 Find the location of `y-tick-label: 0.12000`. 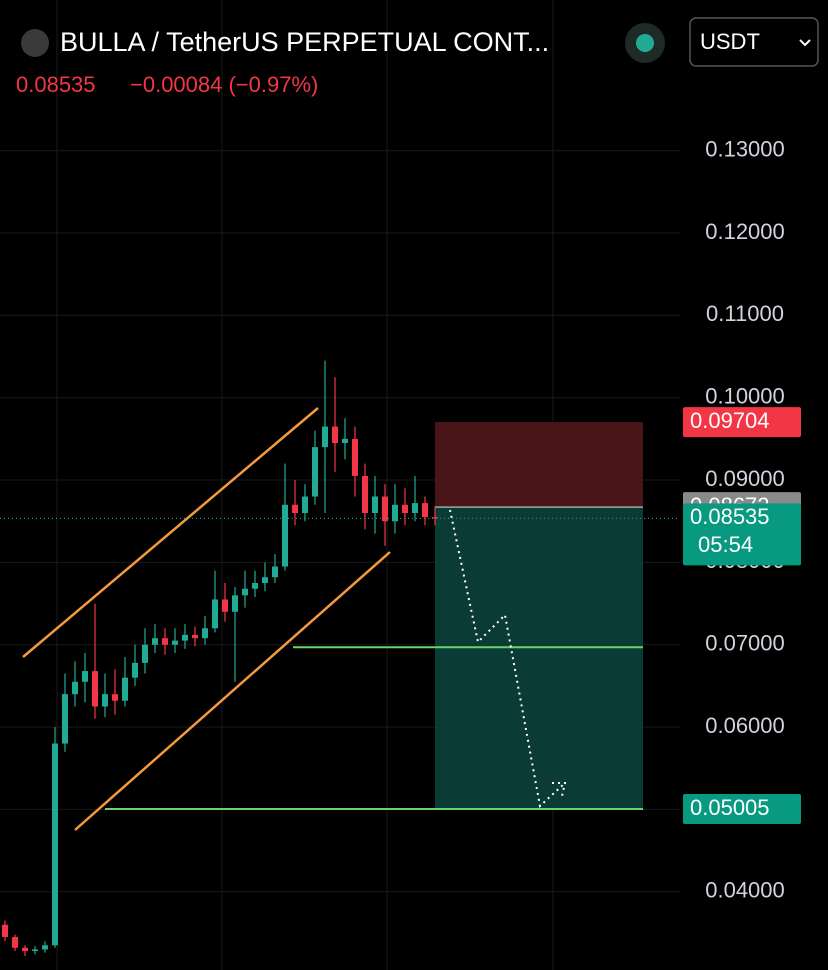

y-tick-label: 0.12000 is located at coordinates (745, 231).